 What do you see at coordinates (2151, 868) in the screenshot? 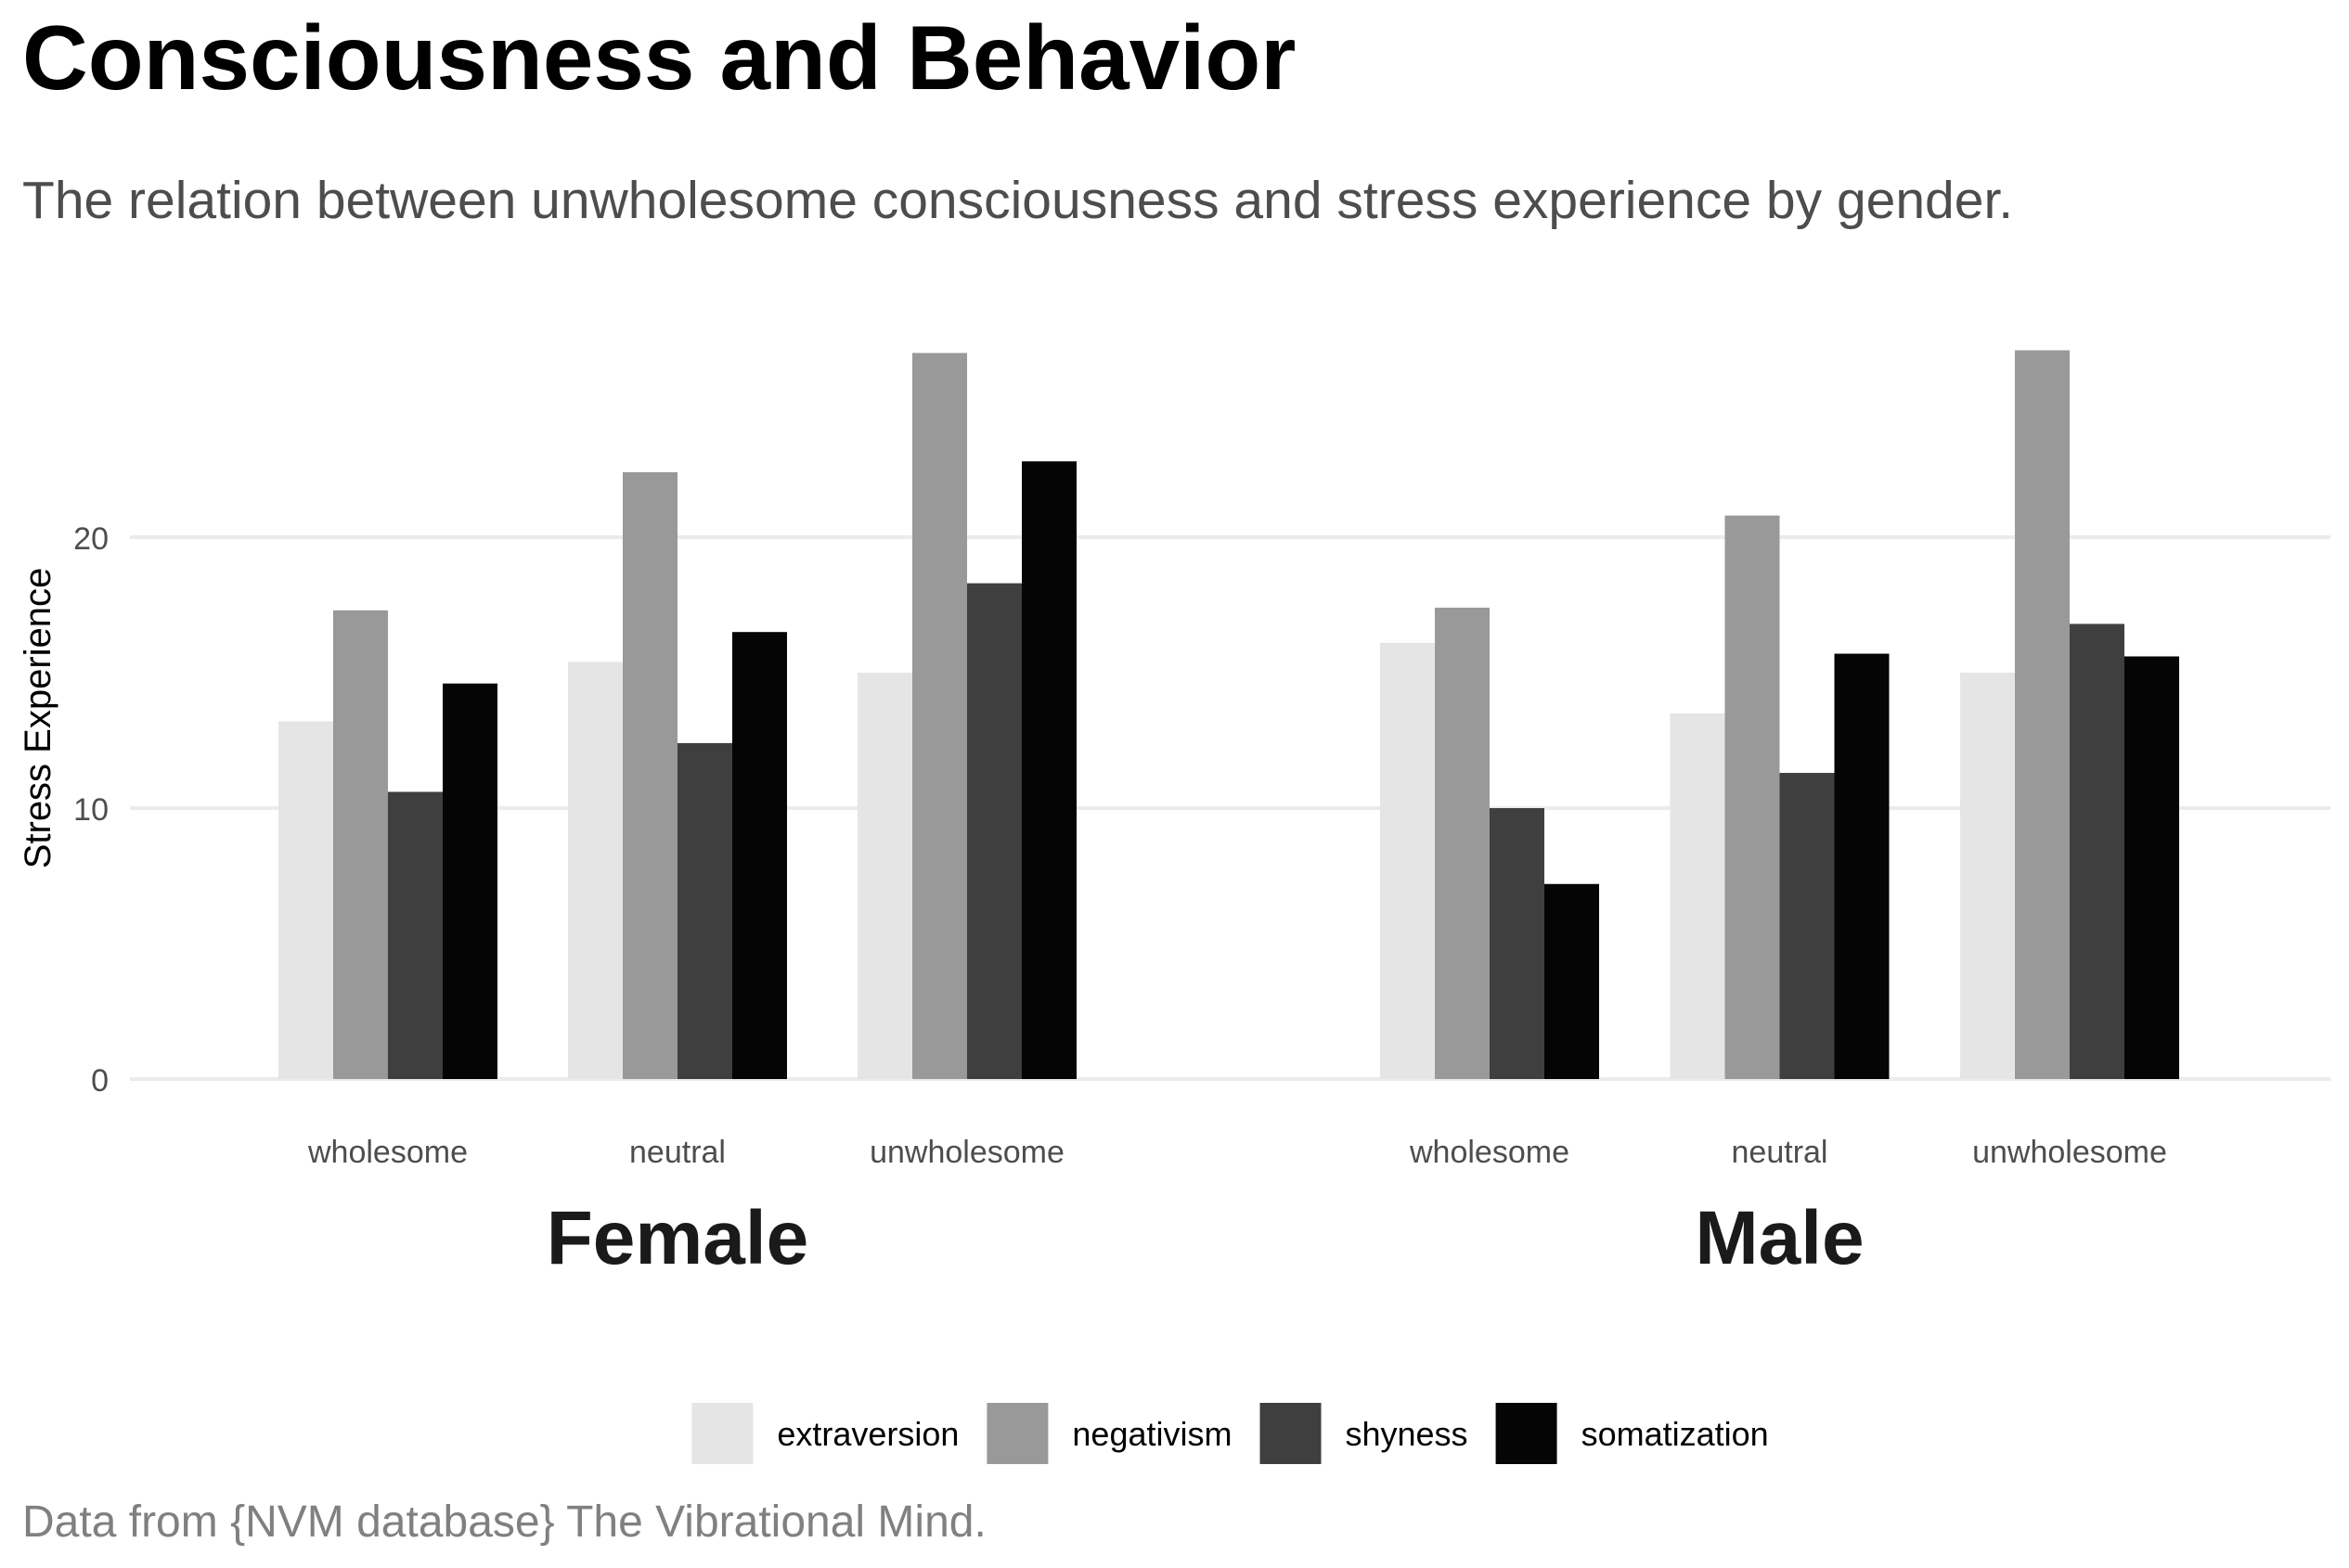
I see `bar-male-unwholesome-somatization` at bounding box center [2151, 868].